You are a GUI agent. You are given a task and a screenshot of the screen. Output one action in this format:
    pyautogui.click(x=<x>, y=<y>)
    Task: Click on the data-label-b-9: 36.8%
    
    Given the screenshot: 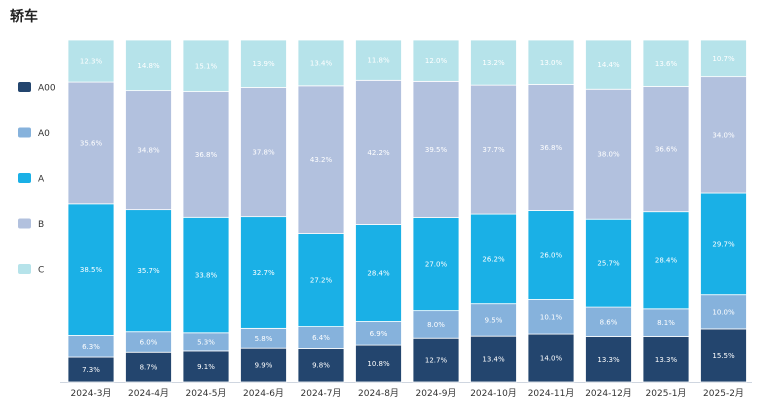 What is the action you would take?
    pyautogui.click(x=551, y=148)
    